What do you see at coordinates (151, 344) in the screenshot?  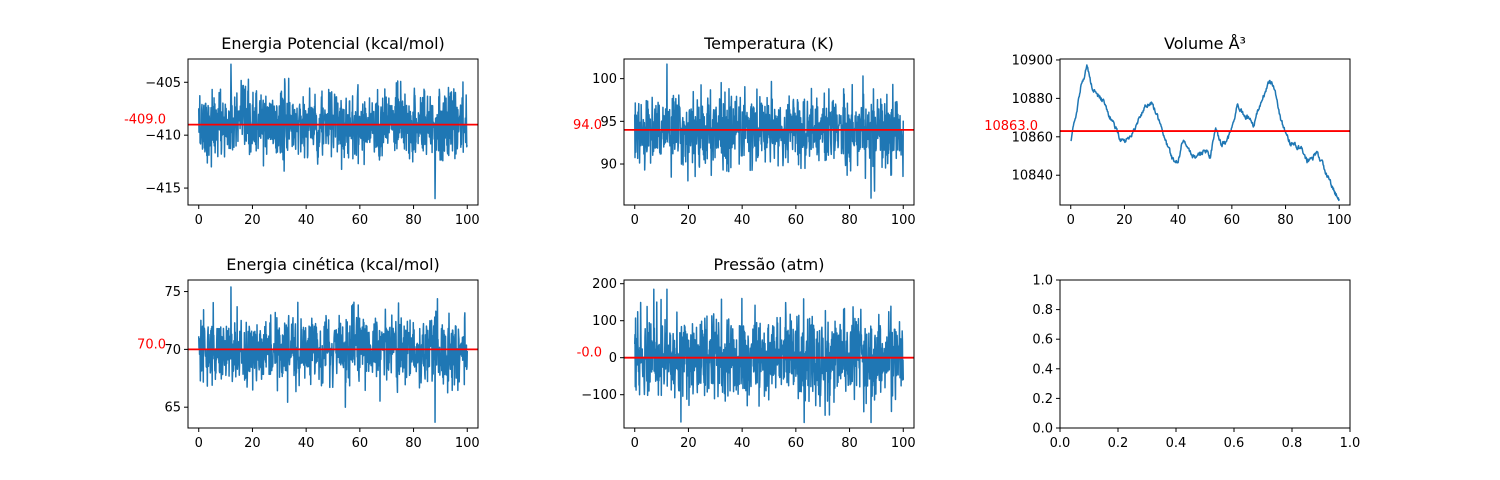 I see `mean-label: 70.0` at bounding box center [151, 344].